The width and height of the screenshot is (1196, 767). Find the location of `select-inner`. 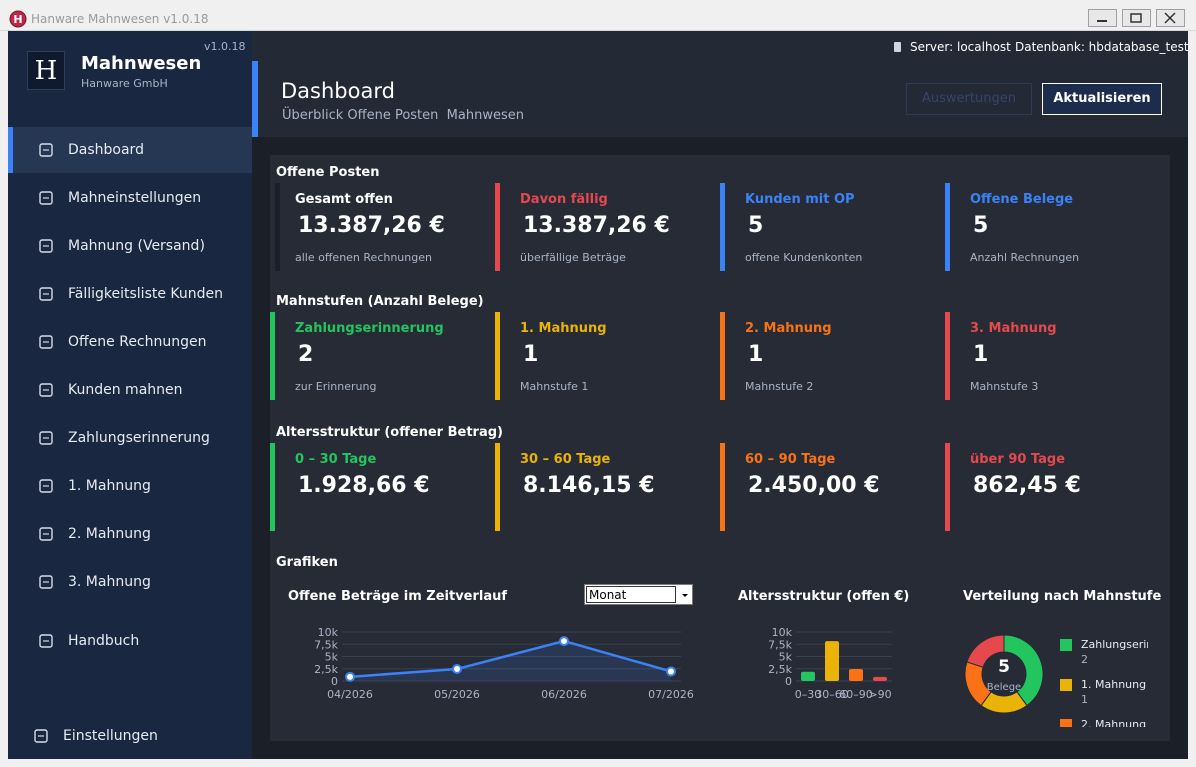

select-inner is located at coordinates (631, 594).